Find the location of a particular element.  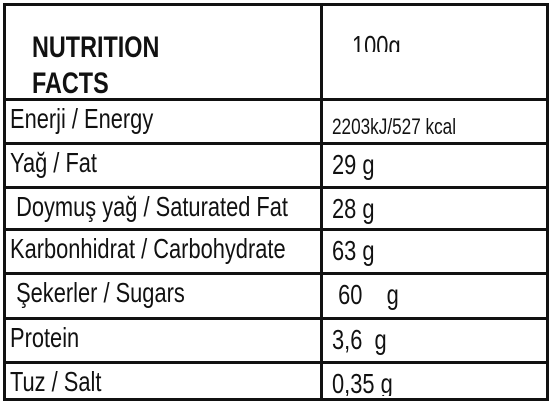

label-cell: Protein is located at coordinates (164, 342).